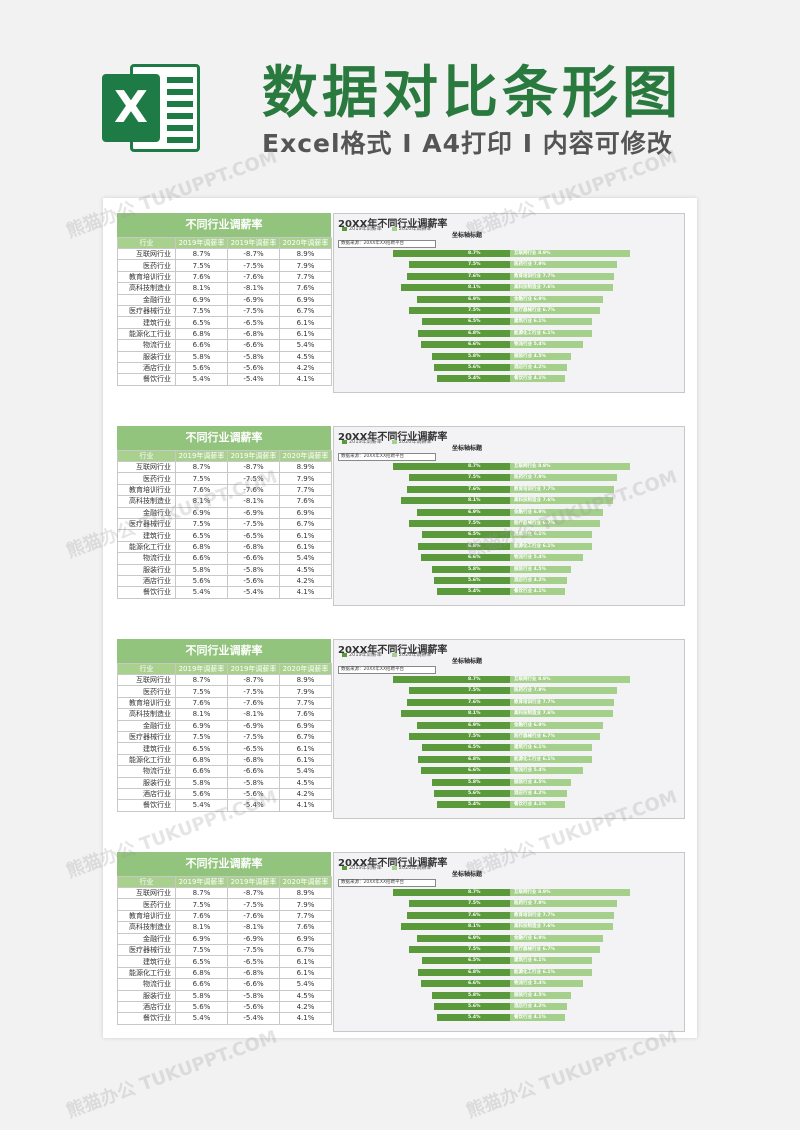 This screenshot has height=1130, width=800. I want to click on rate-cell: -8.7%, so click(253, 680).